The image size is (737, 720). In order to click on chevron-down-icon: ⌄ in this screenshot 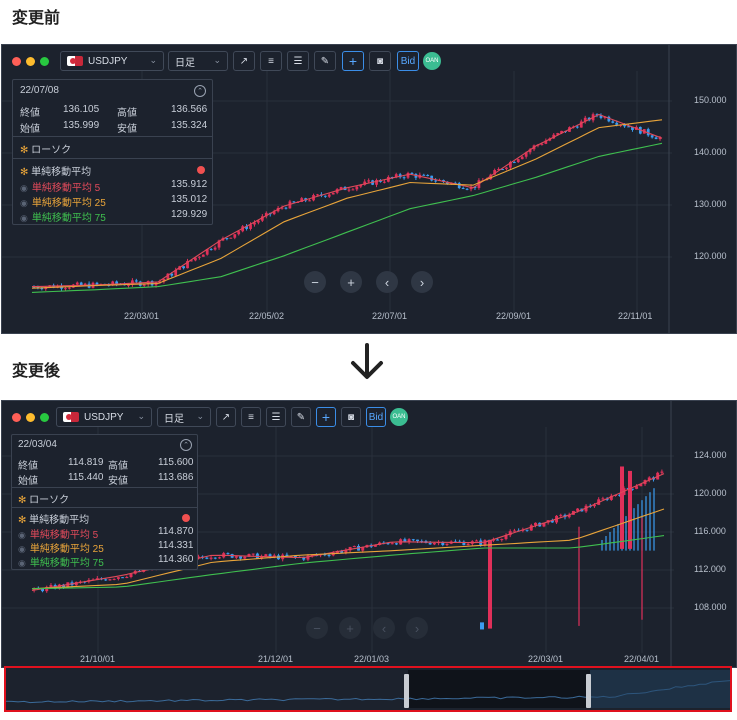, I will do `click(153, 60)`.